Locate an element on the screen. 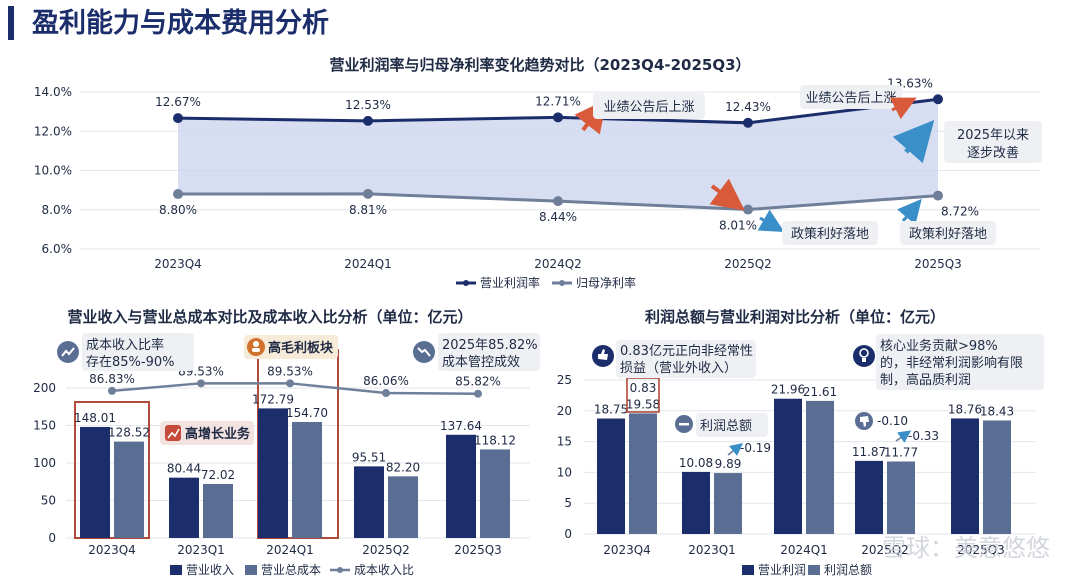 This screenshot has width=1080, height=585. arrow-down-icon is located at coordinates (771, 220).